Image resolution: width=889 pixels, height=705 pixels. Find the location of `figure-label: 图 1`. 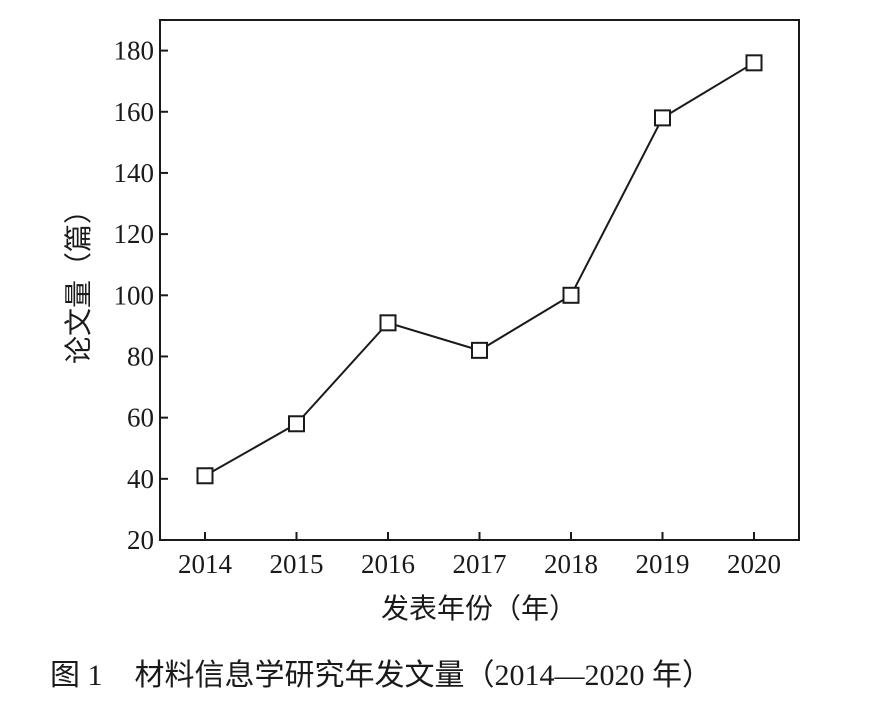

figure-label: 图 1 is located at coordinates (76, 675).